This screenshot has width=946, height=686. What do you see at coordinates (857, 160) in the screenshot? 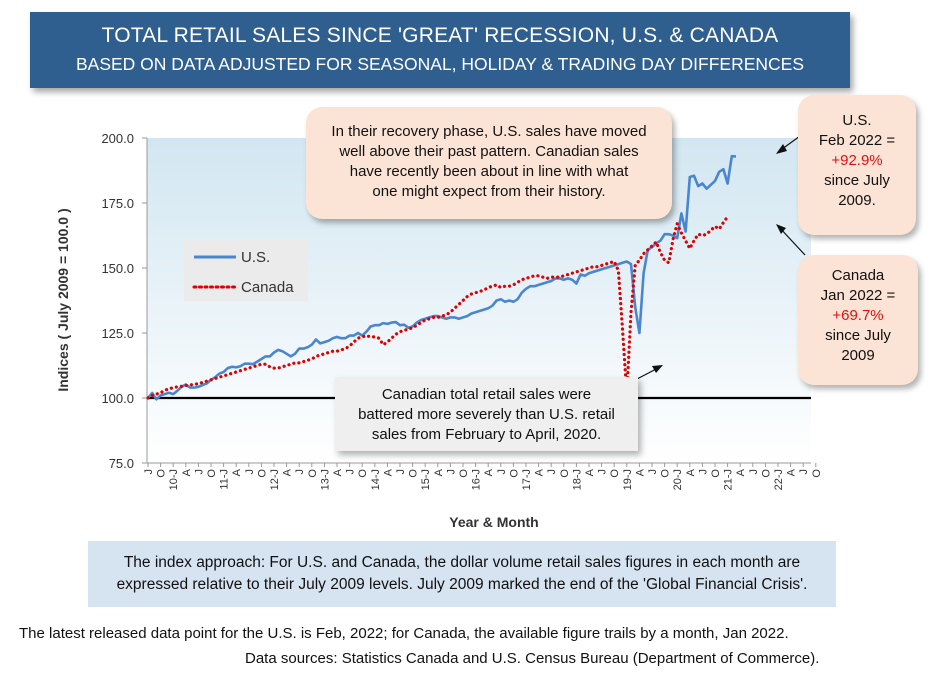
I see `us-callout-percent: +92.9%` at bounding box center [857, 160].